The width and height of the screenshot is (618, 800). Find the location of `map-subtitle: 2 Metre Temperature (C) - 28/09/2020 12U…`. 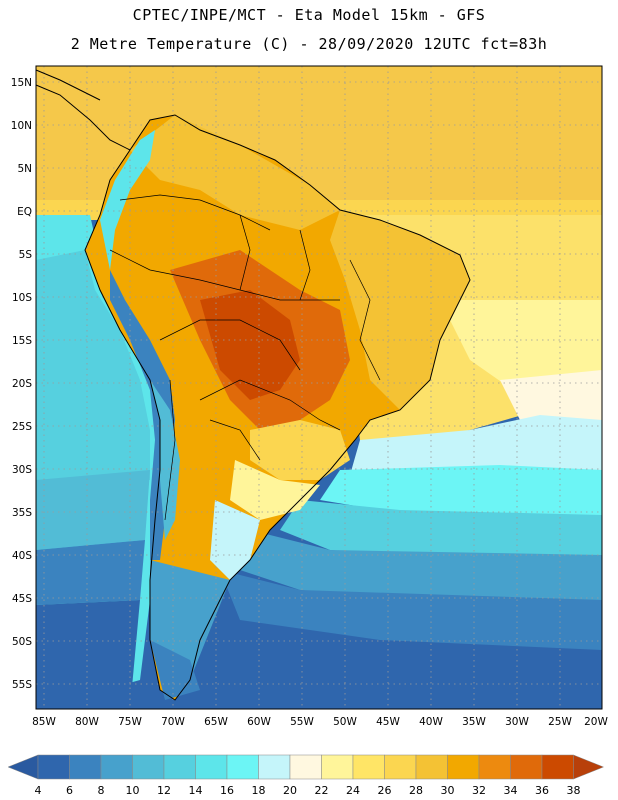

map-subtitle: 2 Metre Temperature (C) - 28/09/2020 12U… is located at coordinates (309, 44).